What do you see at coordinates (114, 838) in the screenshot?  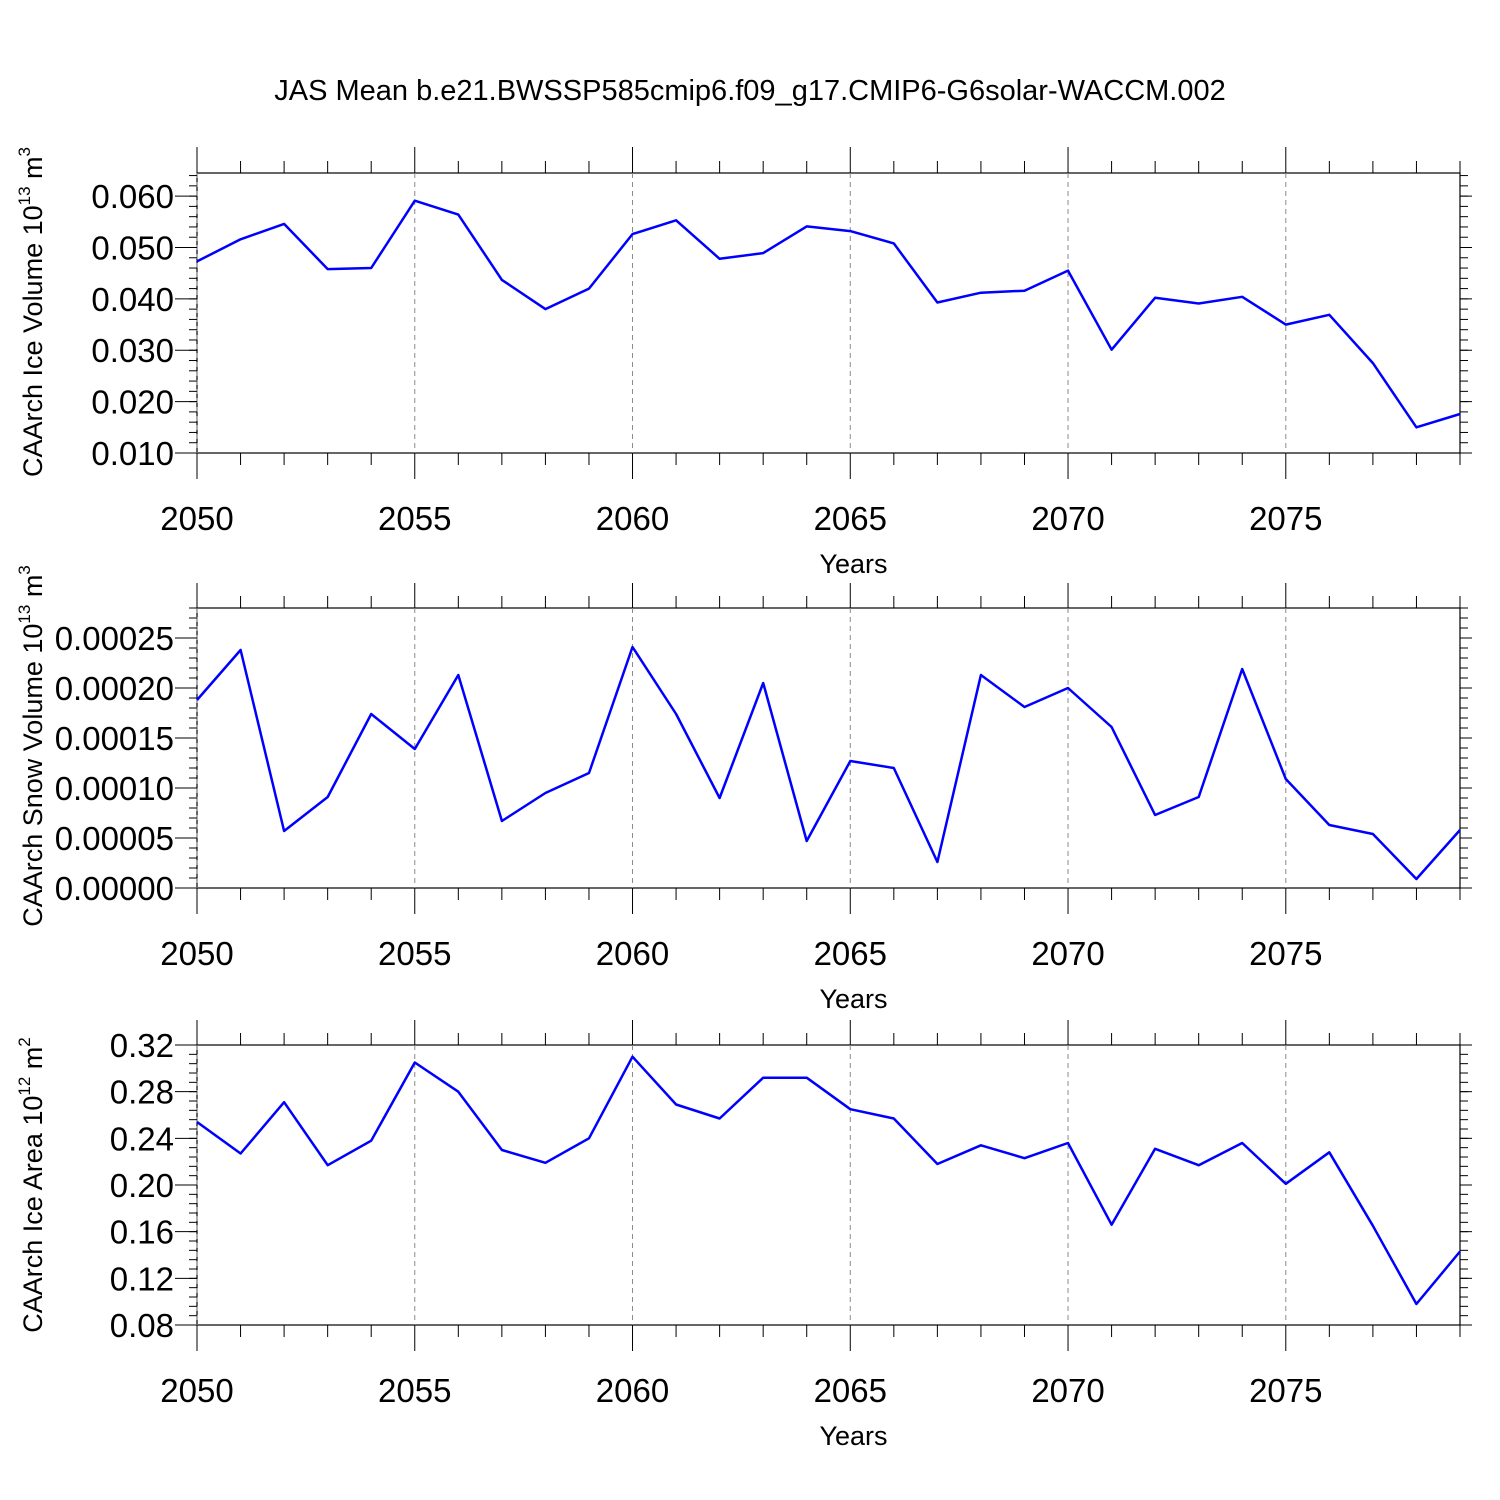 I see `y-tick-label: 0.00005` at bounding box center [114, 838].